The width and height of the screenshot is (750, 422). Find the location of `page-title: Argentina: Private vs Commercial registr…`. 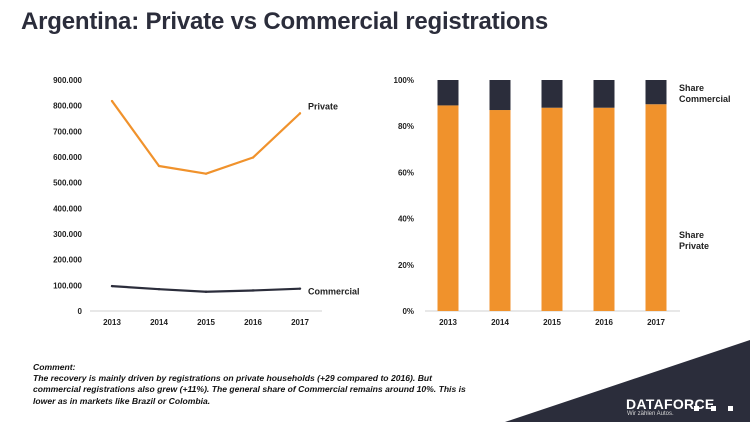

page-title: Argentina: Private vs Commercial registr… is located at coordinates (284, 21).